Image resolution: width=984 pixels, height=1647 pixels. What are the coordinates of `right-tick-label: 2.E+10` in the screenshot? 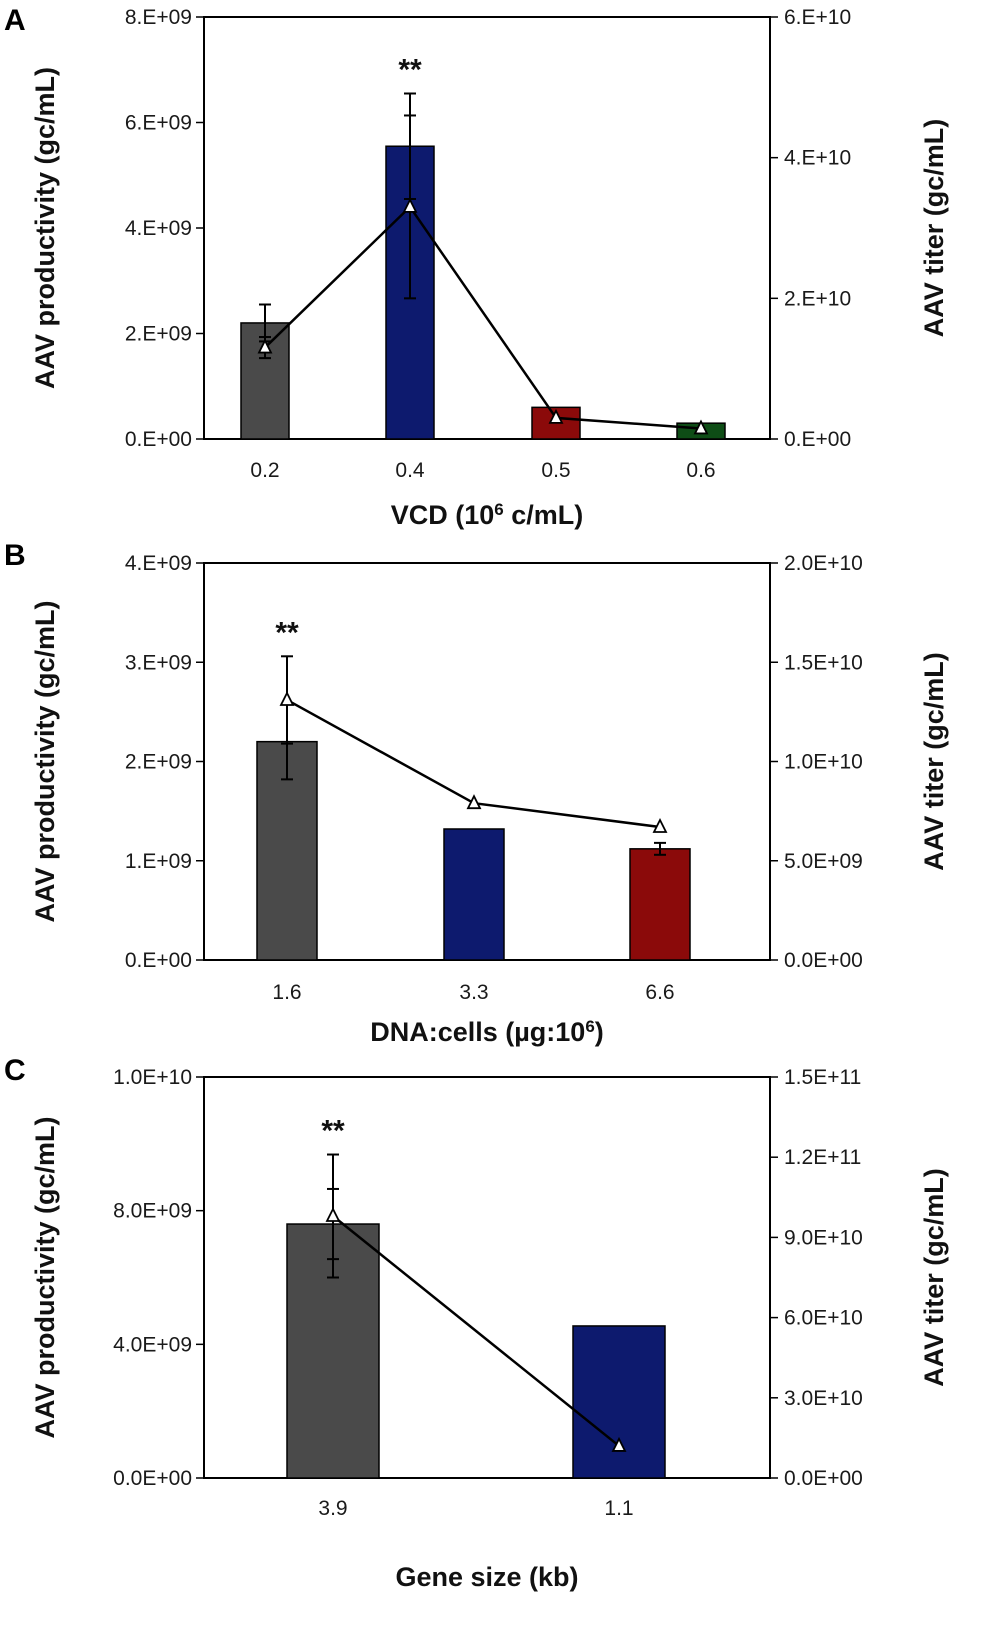 It's located at (817, 298).